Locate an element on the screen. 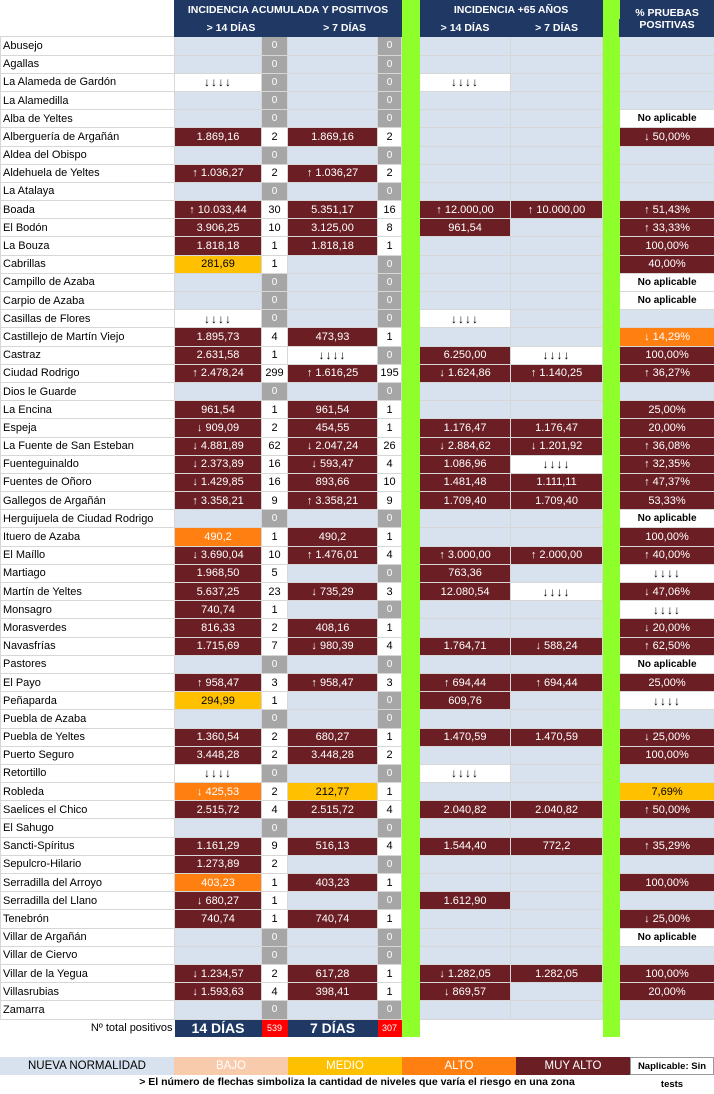 This screenshot has width=714, height=1094. positive-tests-cell: 100,00% is located at coordinates (667, 755).